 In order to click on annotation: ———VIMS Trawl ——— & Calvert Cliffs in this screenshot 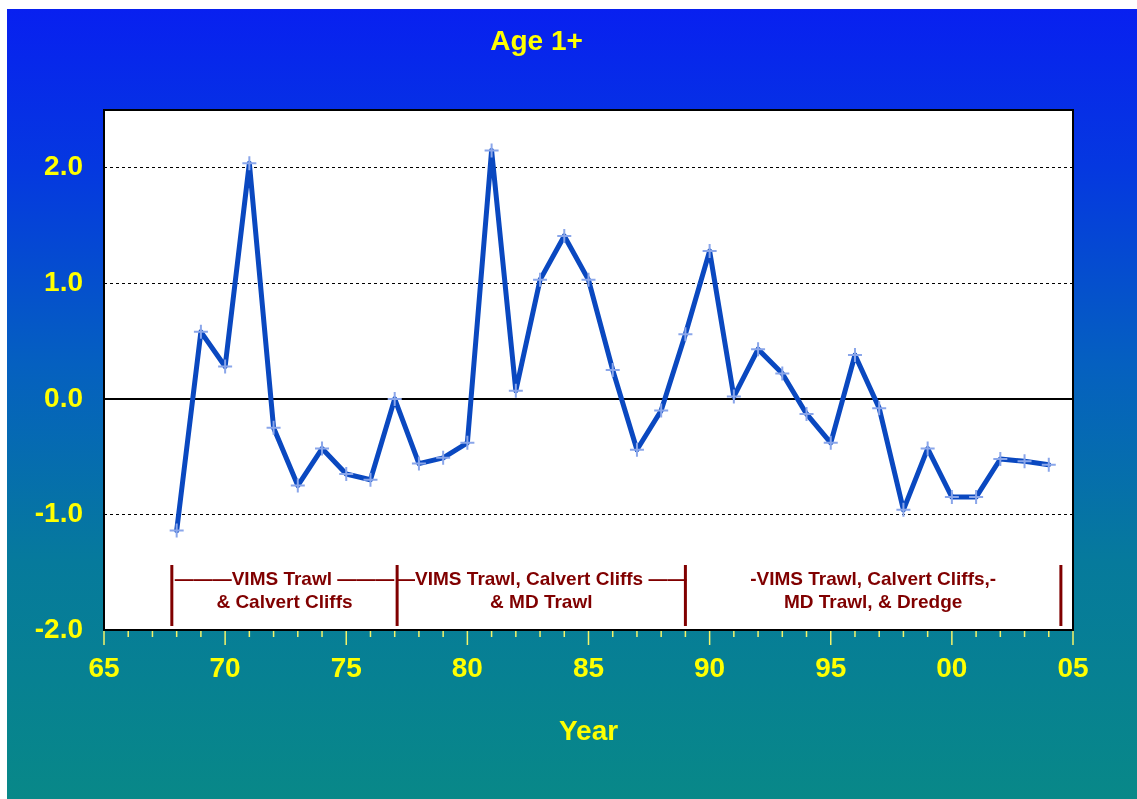, I will do `click(284, 590)`.